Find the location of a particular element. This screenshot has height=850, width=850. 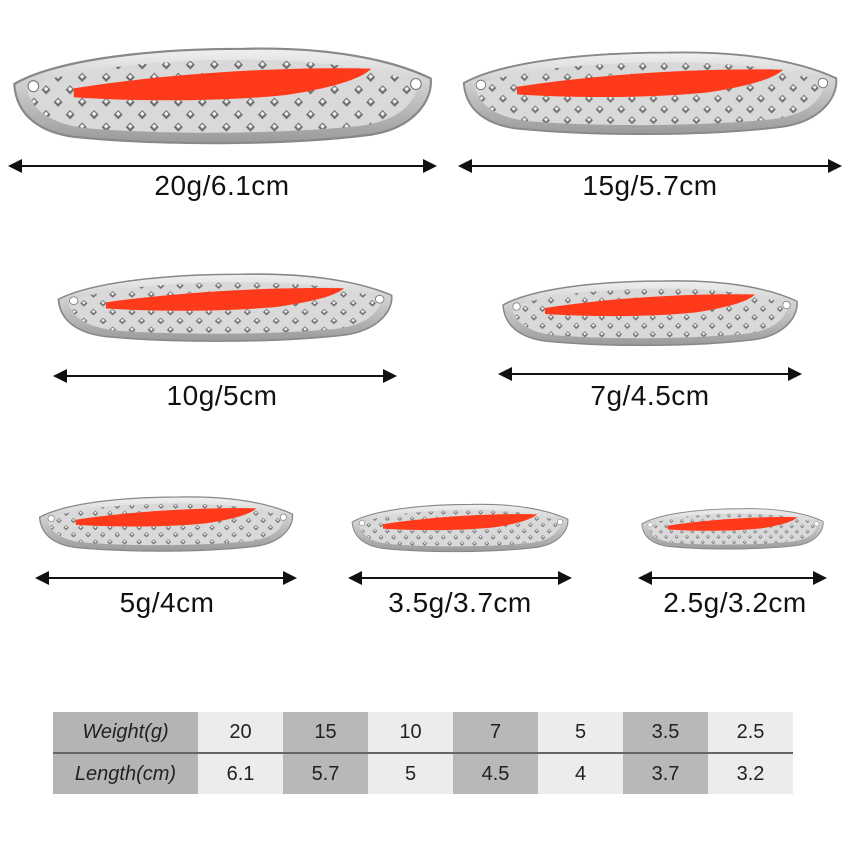

table-cell: 3.5 is located at coordinates (665, 733).